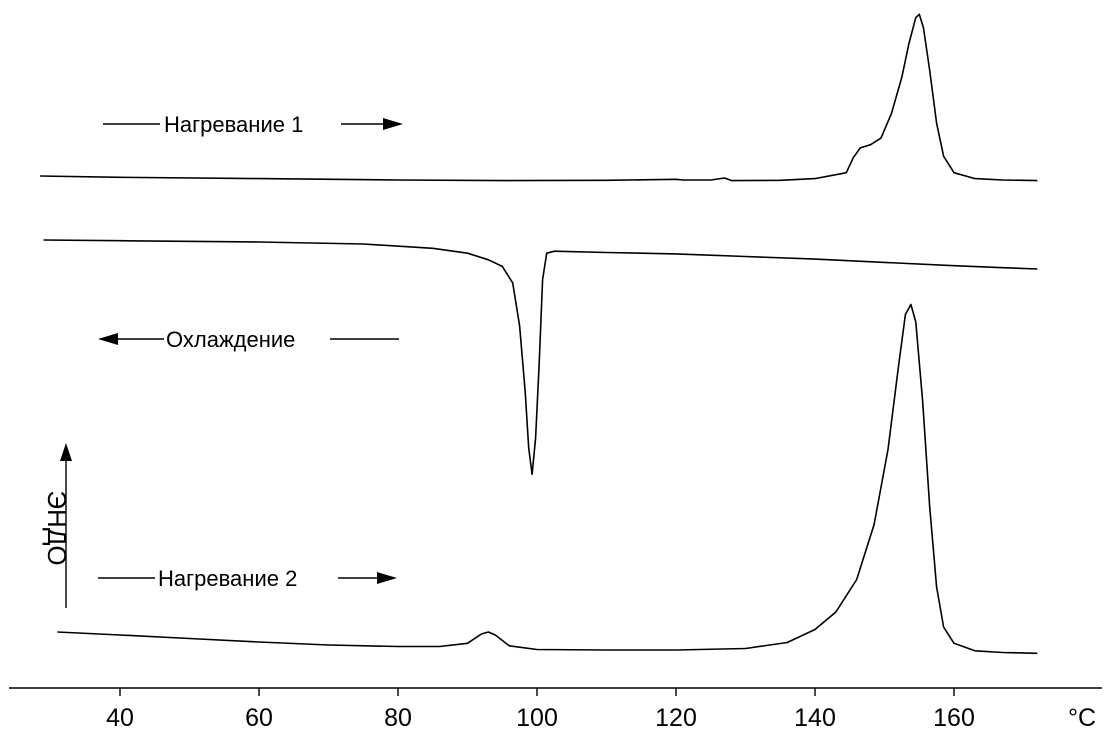  Describe the element at coordinates (1082, 717) in the screenshot. I see `x-axis-unit: °C` at that location.